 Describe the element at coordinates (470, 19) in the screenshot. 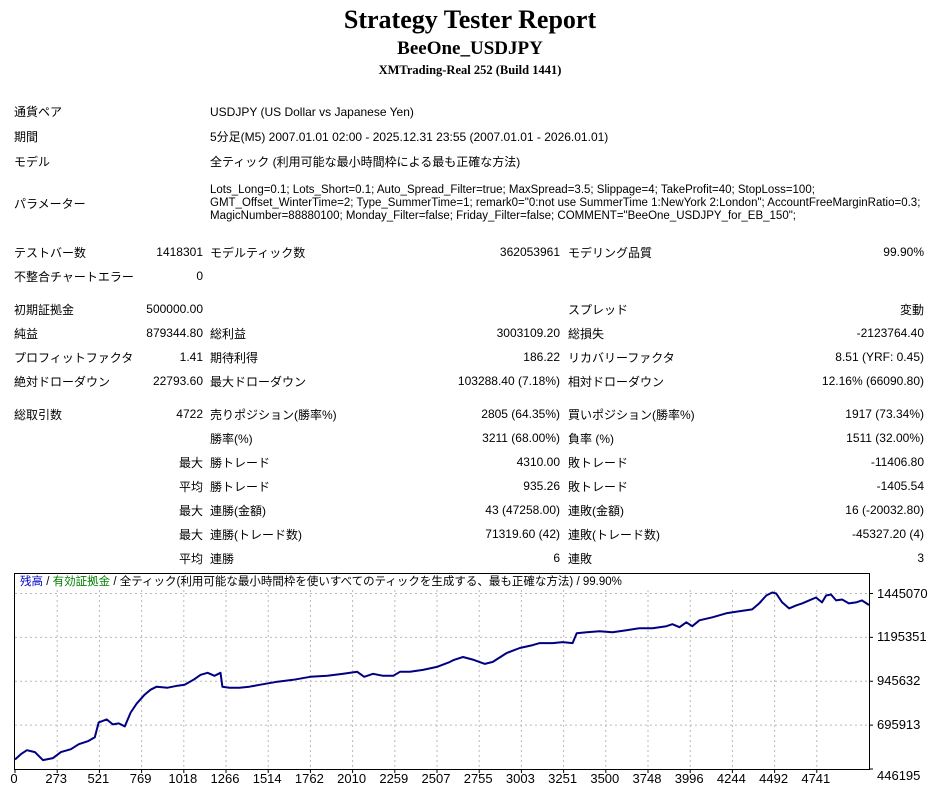

I see `report-title: Strategy Tester Report` at that location.